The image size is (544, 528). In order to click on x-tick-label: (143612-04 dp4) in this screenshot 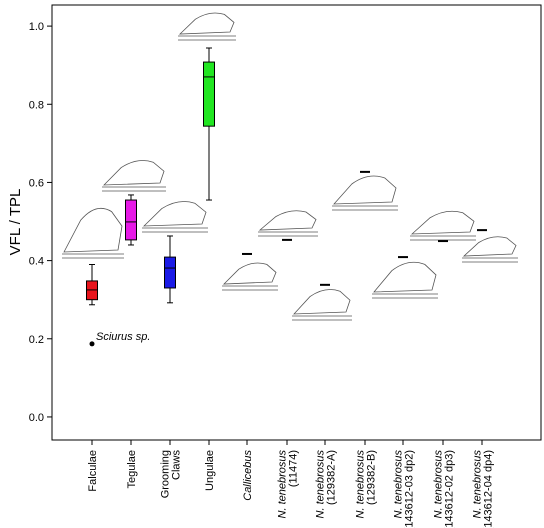, I will do `click(489, 489)`.